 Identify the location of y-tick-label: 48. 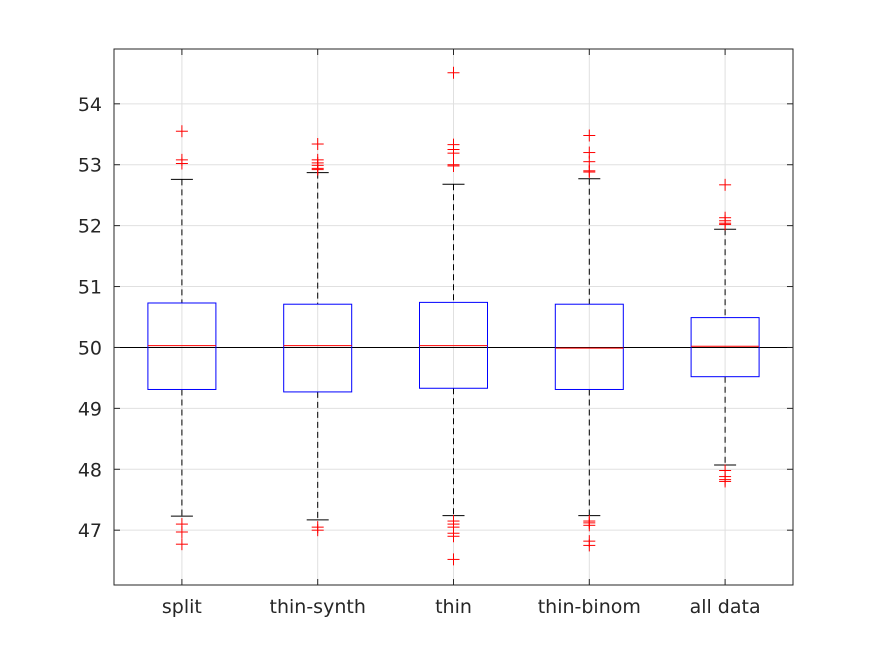
(90, 470).